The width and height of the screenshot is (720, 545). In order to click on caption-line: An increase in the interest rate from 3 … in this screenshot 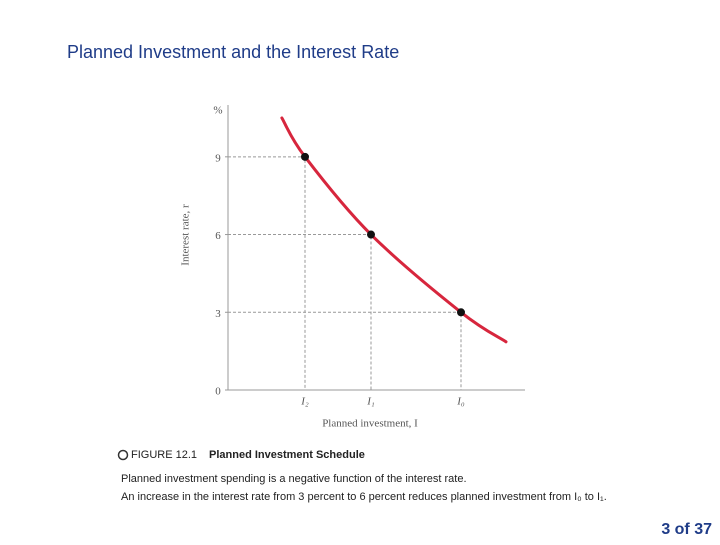, I will do `click(364, 497)`.